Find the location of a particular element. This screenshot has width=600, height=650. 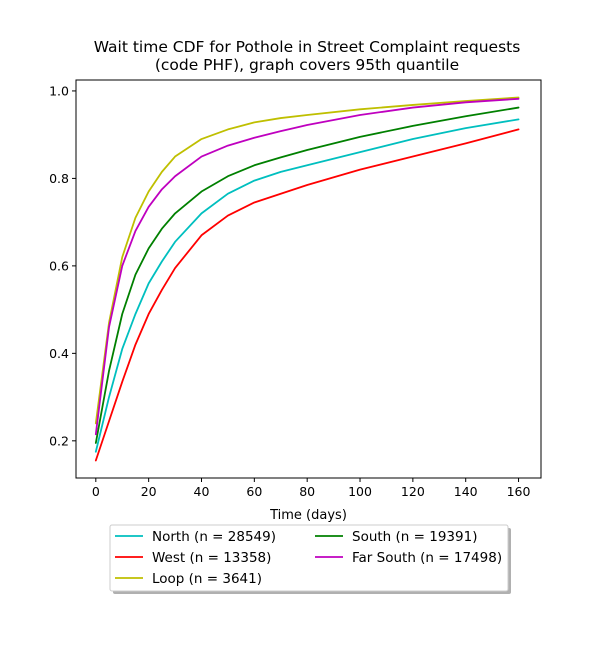

legend-label: Loop (n = 3641) is located at coordinates (207, 579).